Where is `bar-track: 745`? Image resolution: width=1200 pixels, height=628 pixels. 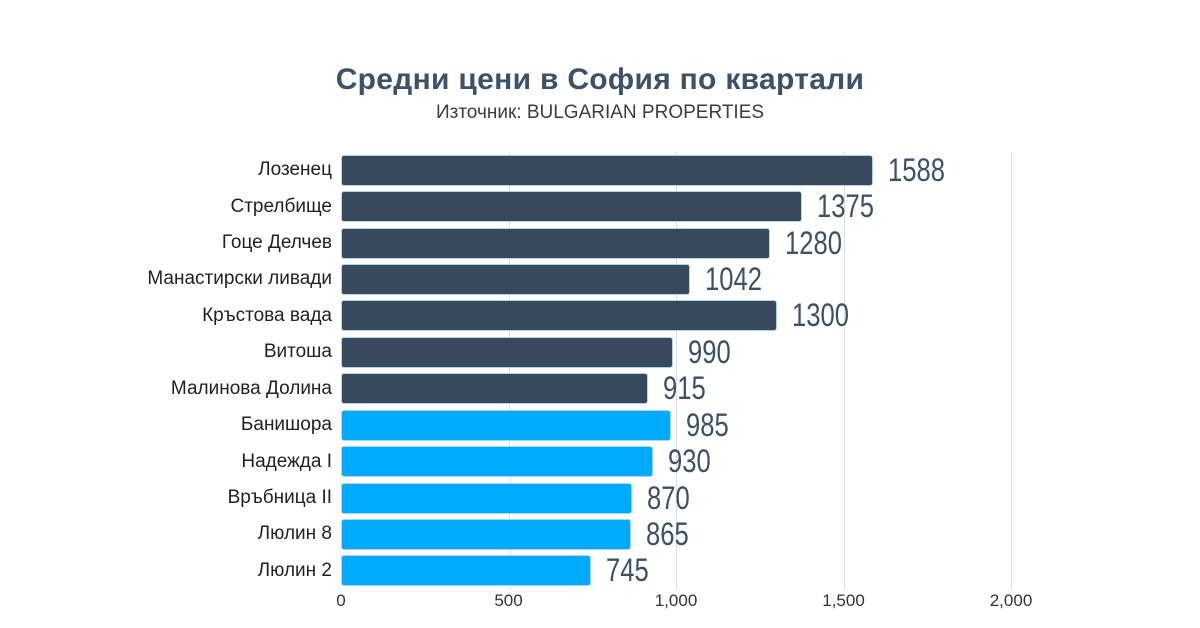
bar-track: 745 is located at coordinates (676, 570).